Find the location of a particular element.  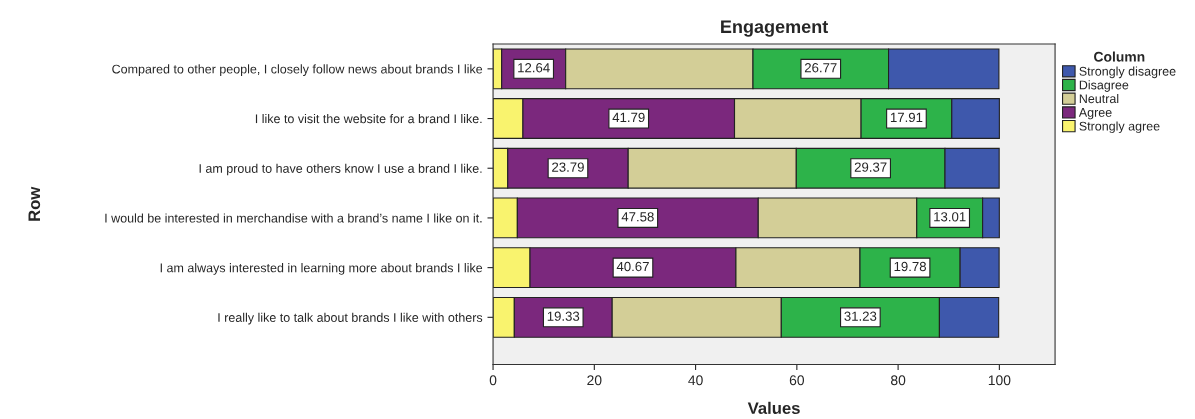

legend-title: Column is located at coordinates (1119, 56).